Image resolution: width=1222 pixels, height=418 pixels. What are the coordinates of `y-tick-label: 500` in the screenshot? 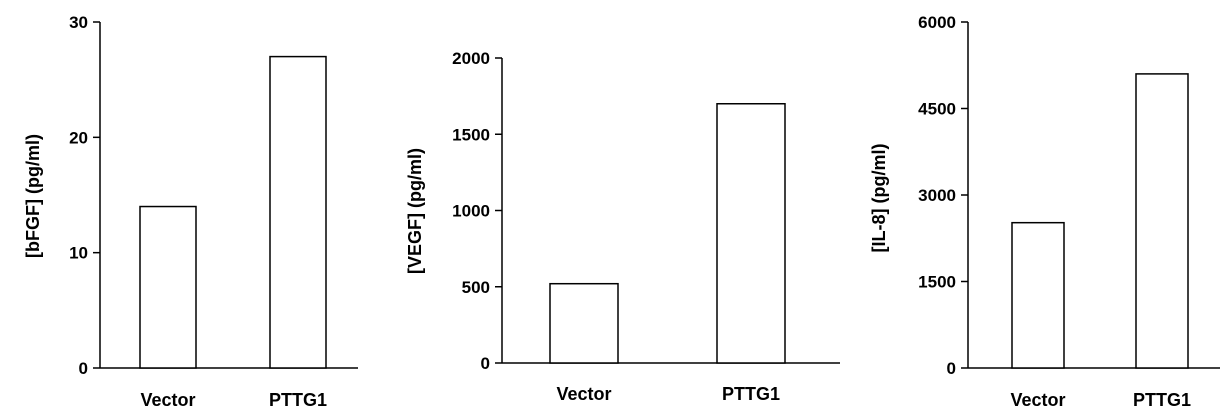 It's located at (476, 287).